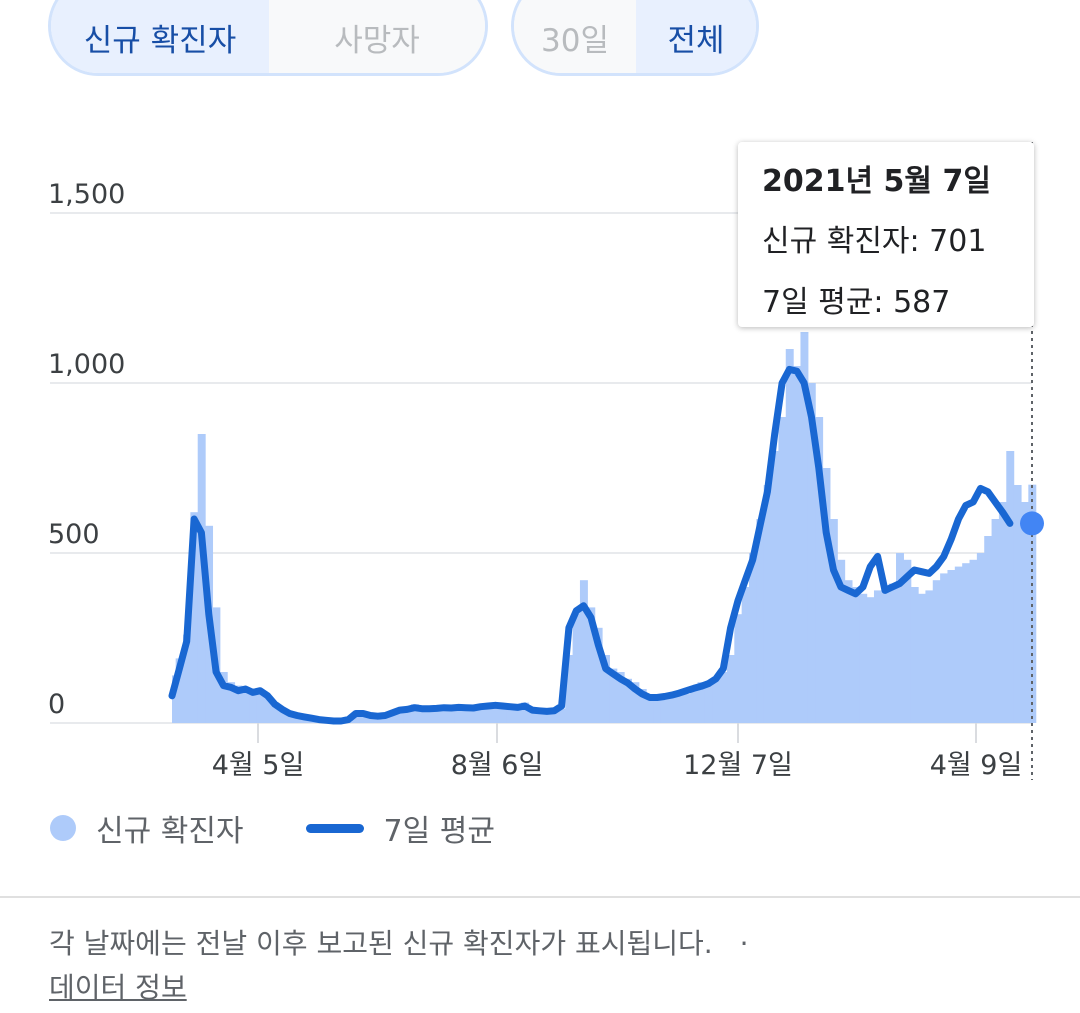 This screenshot has width=1080, height=1013. I want to click on x-tick-label: 4월 5일, so click(258, 765).